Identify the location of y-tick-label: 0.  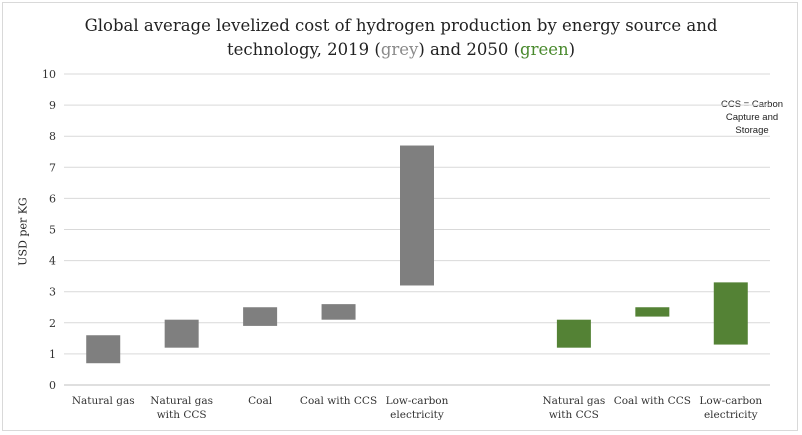
(52, 385).